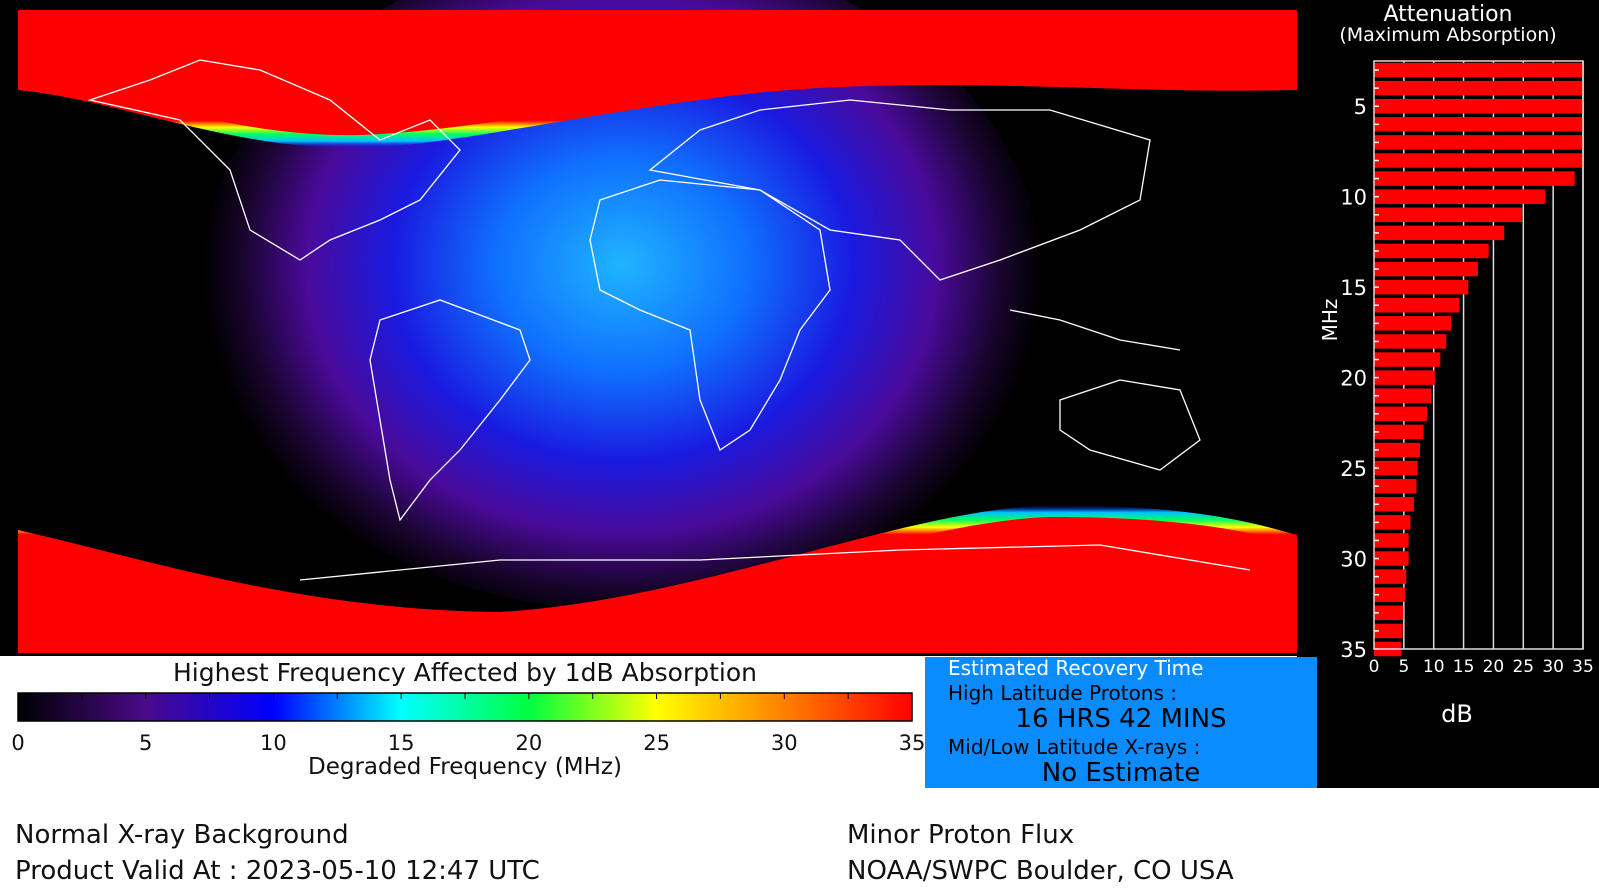 This screenshot has width=1599, height=889. I want to click on y-tick-label: 15, so click(1353, 288).